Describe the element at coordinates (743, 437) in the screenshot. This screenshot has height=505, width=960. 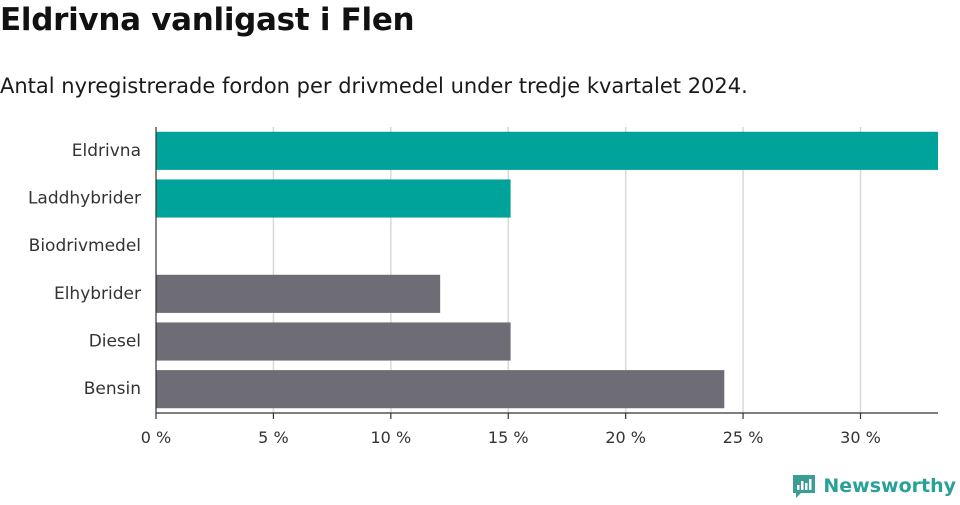
I see `x-tick-label: 25 %` at that location.